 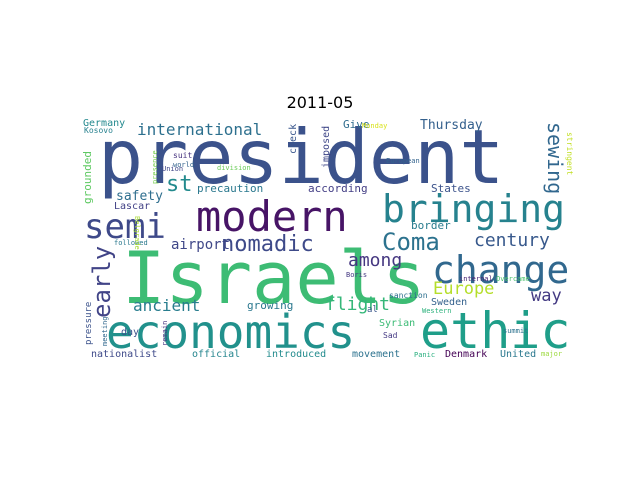 What do you see at coordinates (437, 311) in the screenshot?
I see `word-western: Western` at bounding box center [437, 311].